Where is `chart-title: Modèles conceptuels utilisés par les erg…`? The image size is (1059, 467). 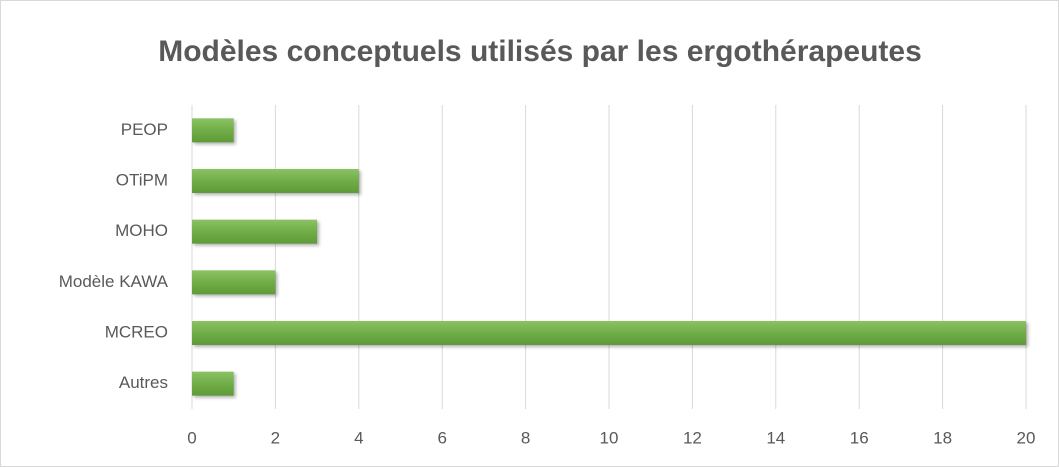
chart-title: Modèles conceptuels utilisés par les erg… is located at coordinates (540, 51).